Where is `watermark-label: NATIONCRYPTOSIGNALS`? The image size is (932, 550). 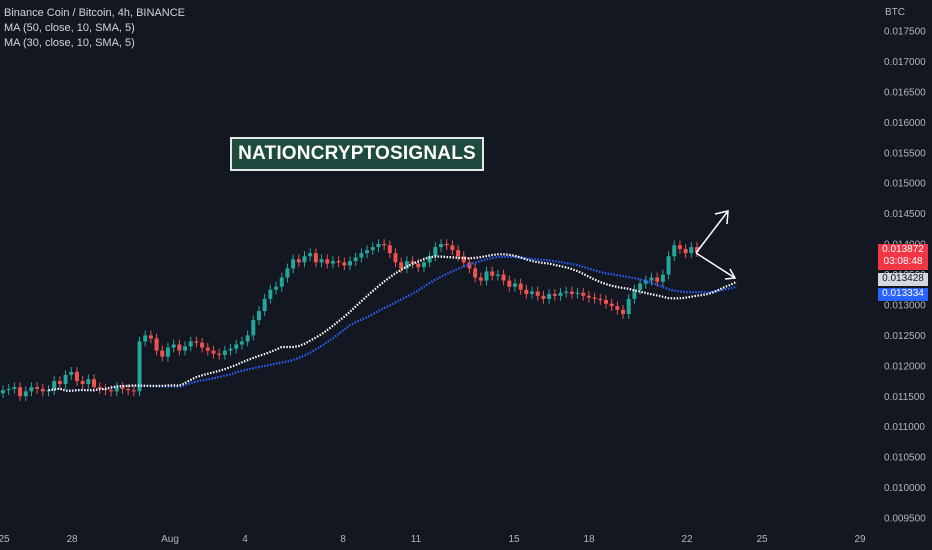
watermark-label: NATIONCRYPTOSIGNALS is located at coordinates (357, 154).